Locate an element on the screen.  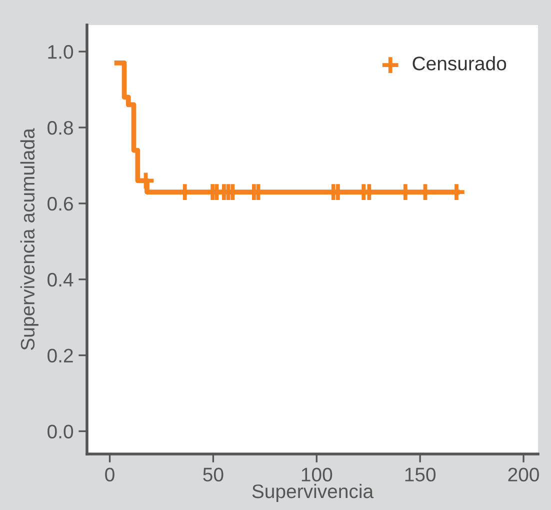
x-tick-label: 200 is located at coordinates (523, 475).